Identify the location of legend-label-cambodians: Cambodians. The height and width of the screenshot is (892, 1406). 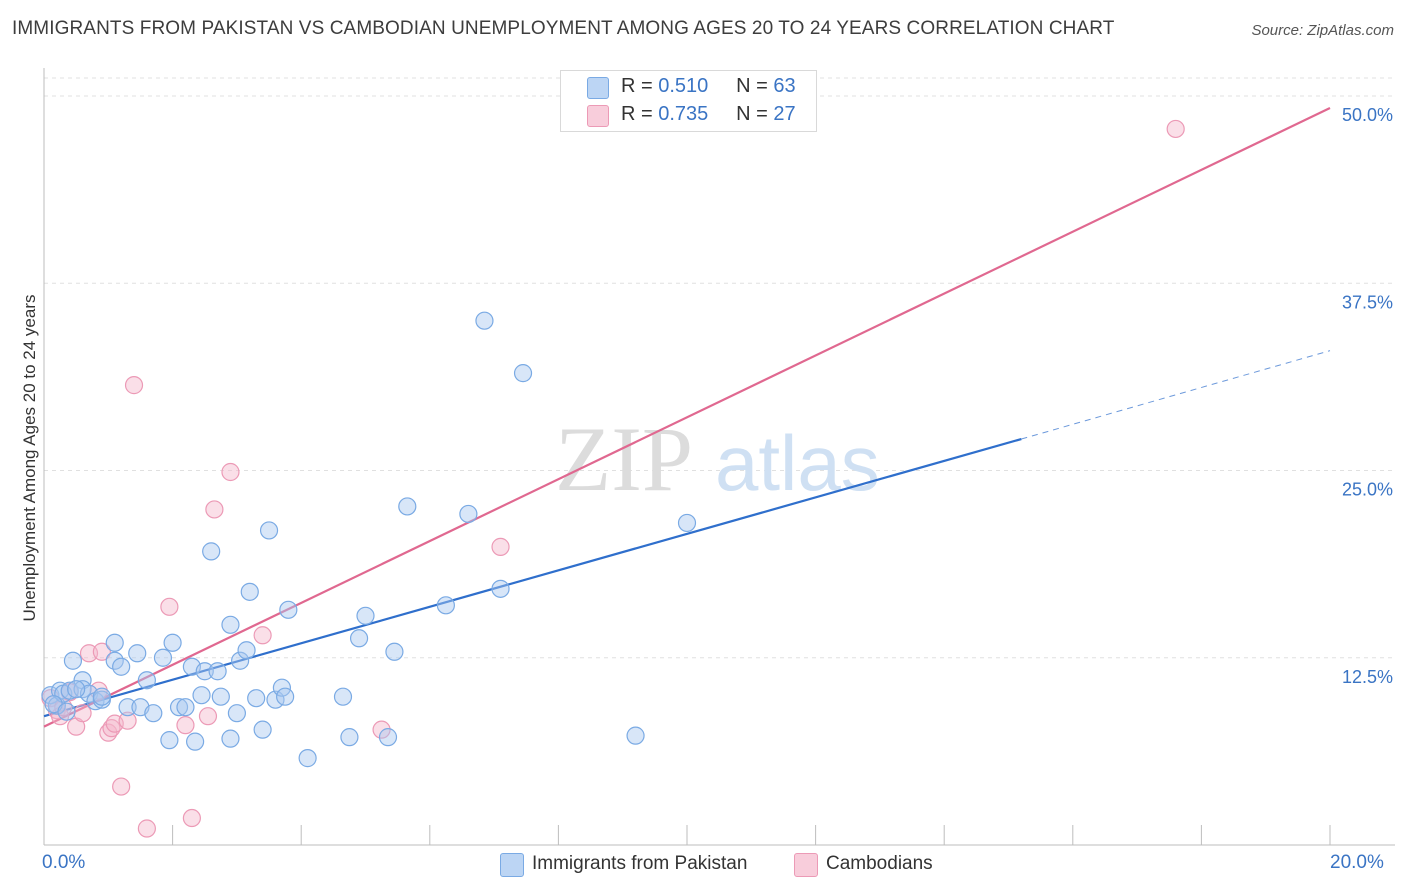
(879, 863).